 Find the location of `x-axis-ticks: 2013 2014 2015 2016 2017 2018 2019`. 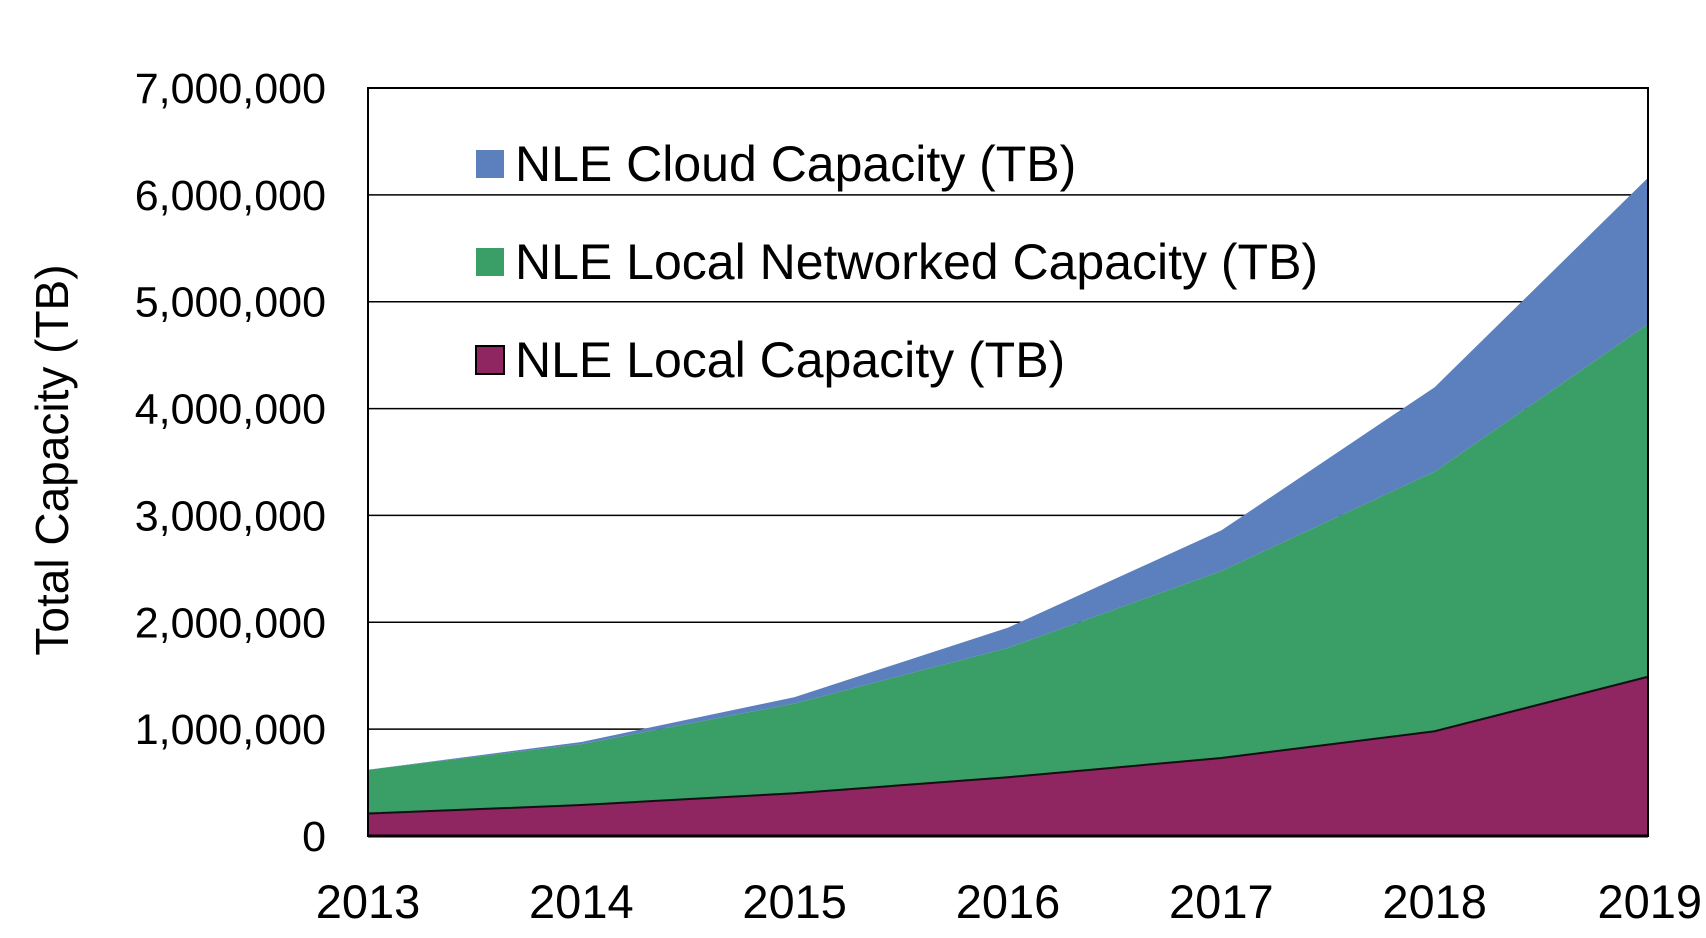

x-axis-ticks: 2013 2014 2015 2016 2017 2018 2019 is located at coordinates (1009, 901).